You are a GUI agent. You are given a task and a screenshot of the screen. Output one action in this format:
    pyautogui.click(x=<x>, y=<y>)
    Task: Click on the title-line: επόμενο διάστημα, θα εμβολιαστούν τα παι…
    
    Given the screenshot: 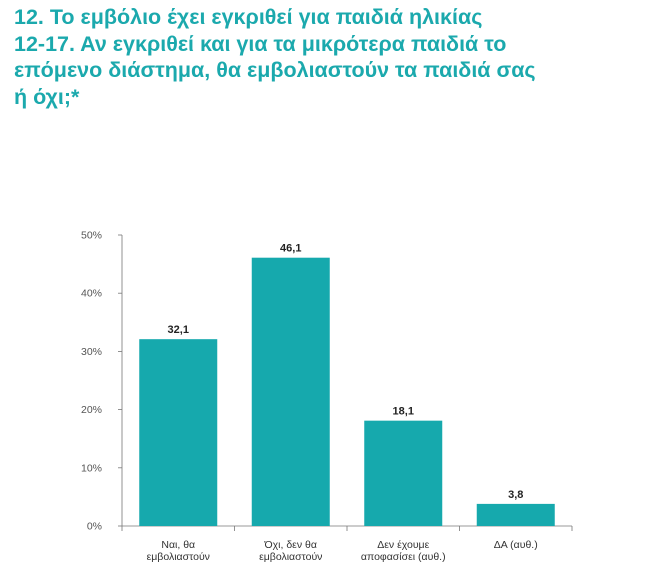 What is the action you would take?
    pyautogui.click(x=275, y=70)
    